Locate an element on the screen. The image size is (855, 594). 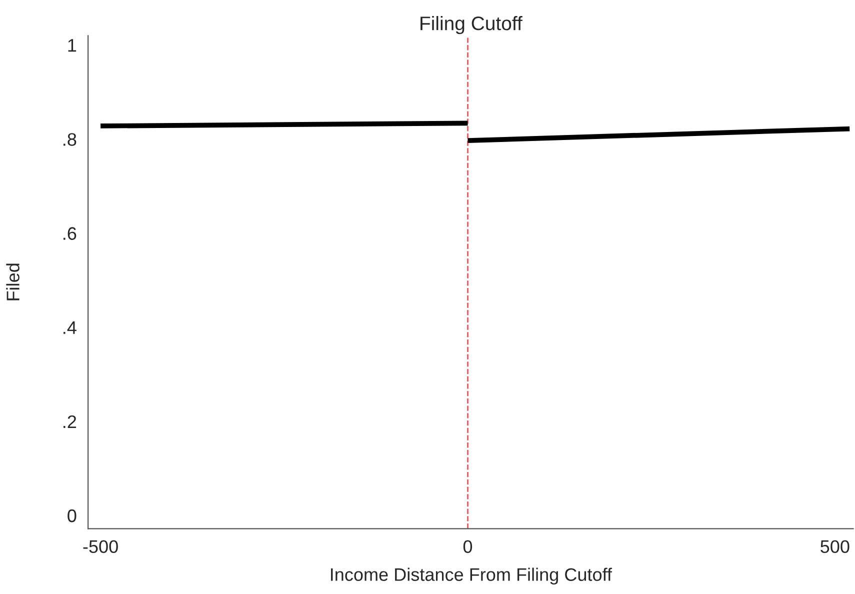
y-tick-label: .2 is located at coordinates (70, 421).